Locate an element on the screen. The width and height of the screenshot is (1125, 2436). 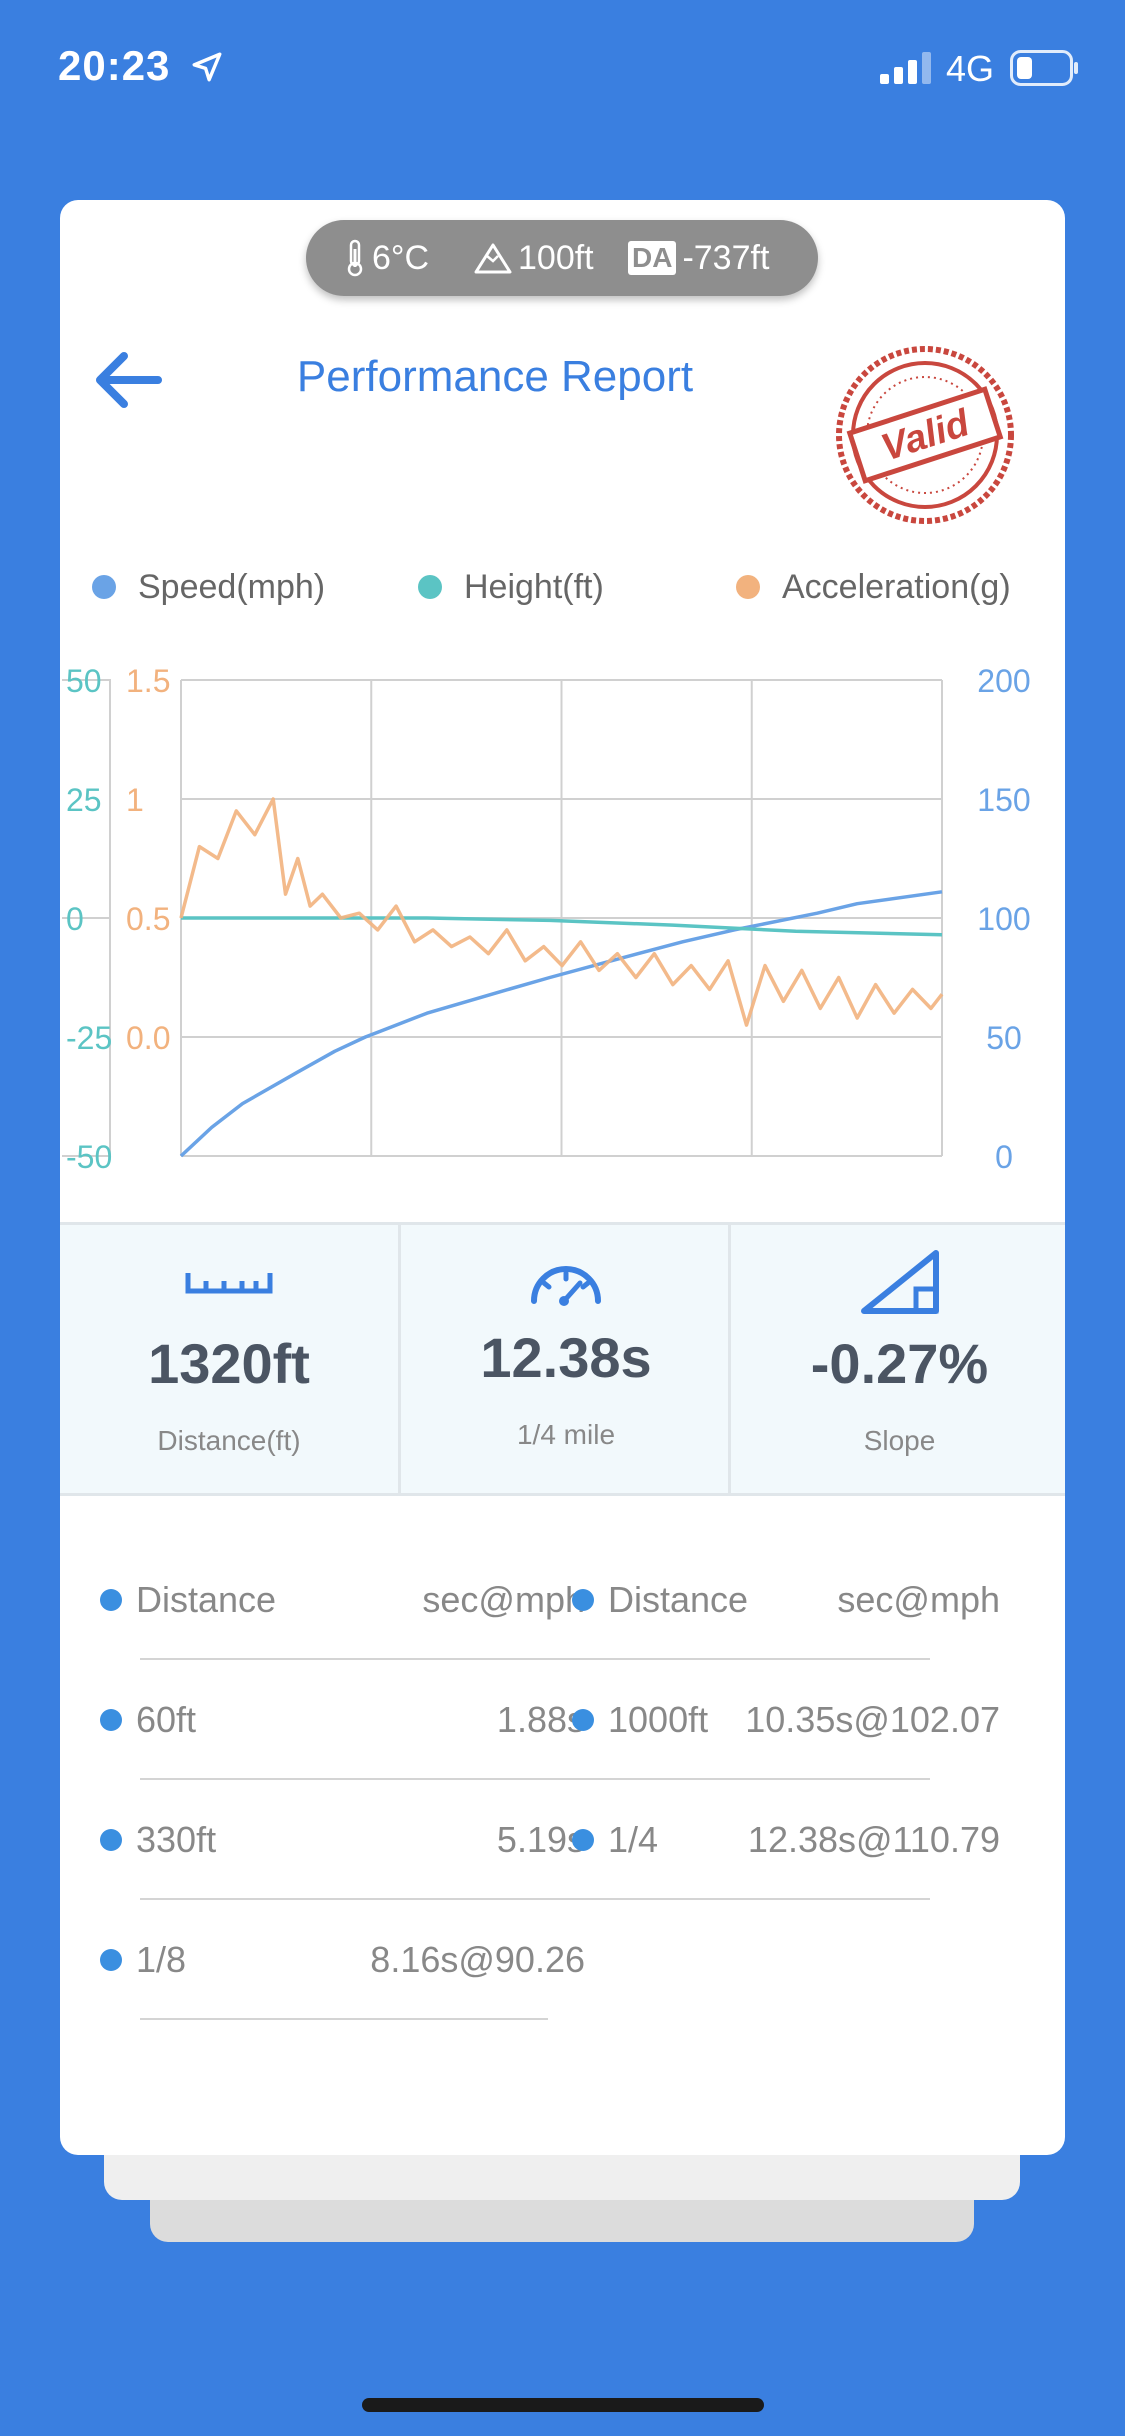
split-label: 330ft is located at coordinates (176, 1839).